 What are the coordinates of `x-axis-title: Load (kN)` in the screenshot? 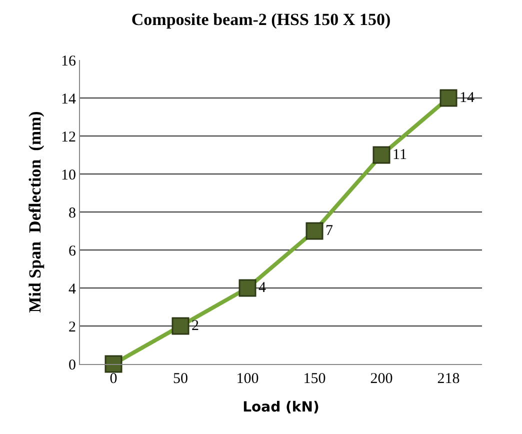 It's located at (281, 407).